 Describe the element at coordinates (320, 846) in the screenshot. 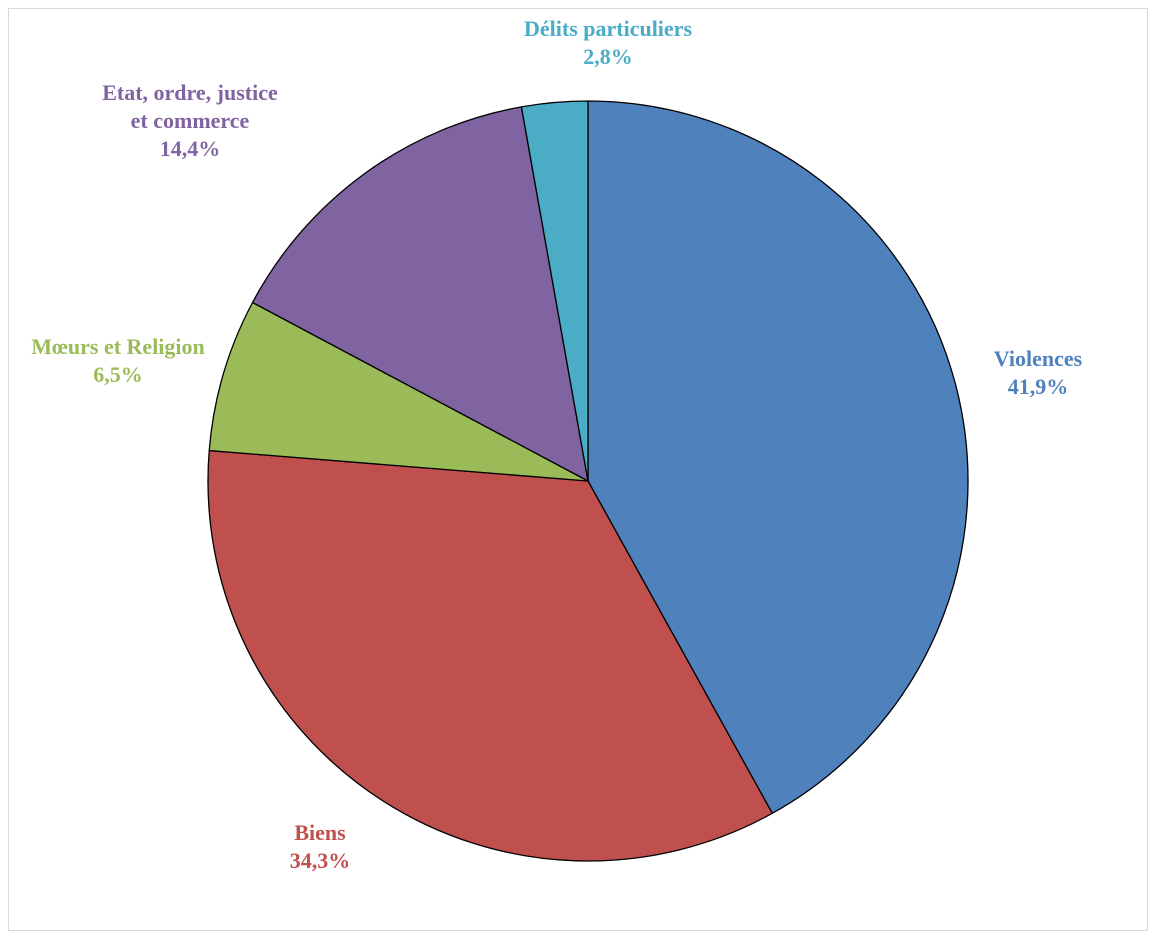

I see `data-label-2: Biens 34,3%` at that location.